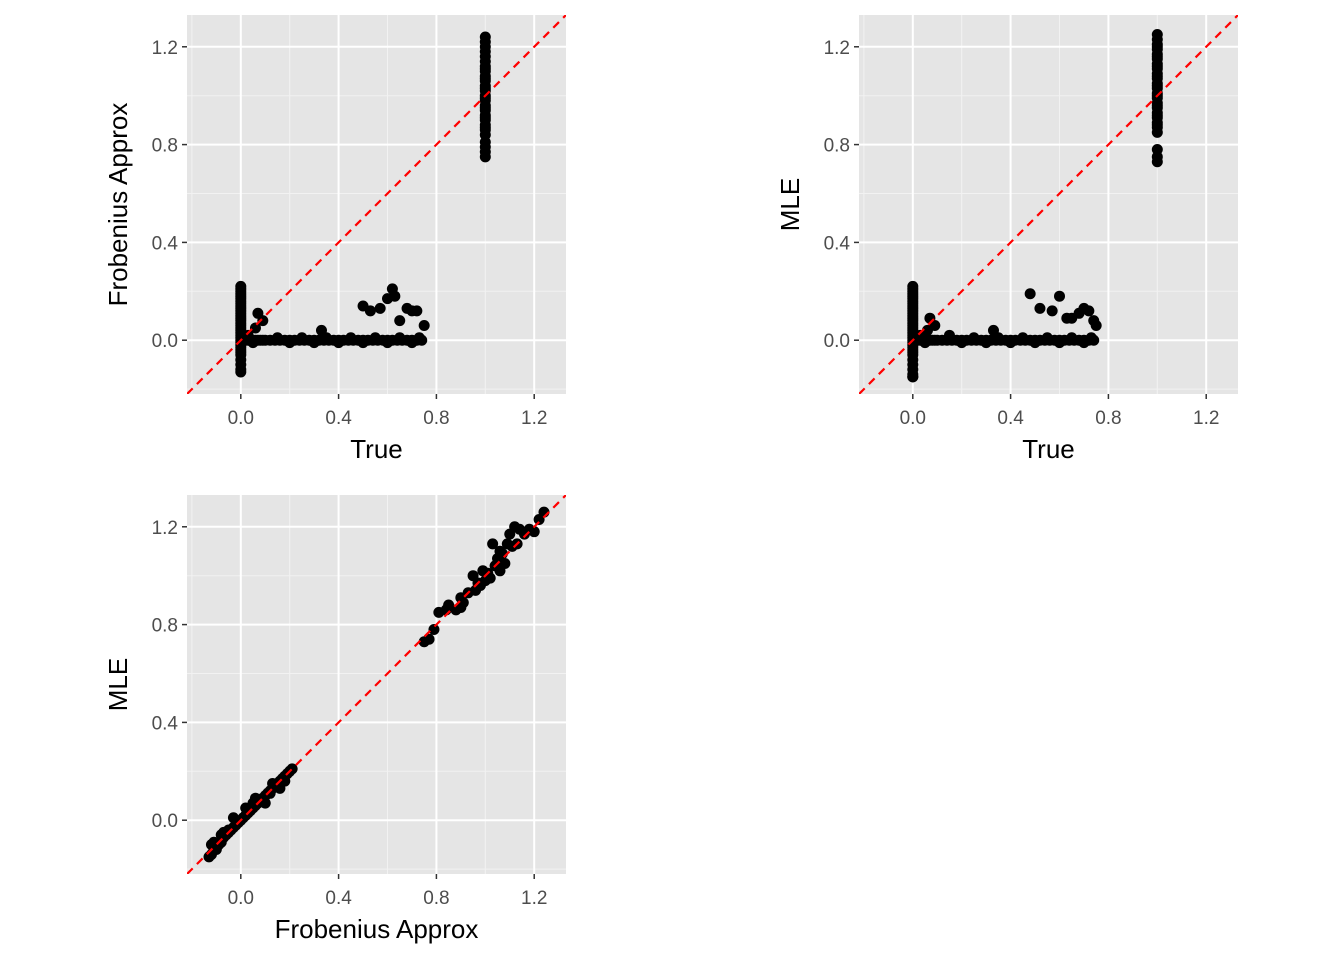 Image resolution: width=1344 pixels, height=965 pixels. Describe the element at coordinates (376, 449) in the screenshot. I see `x-axis-title: True` at that location.